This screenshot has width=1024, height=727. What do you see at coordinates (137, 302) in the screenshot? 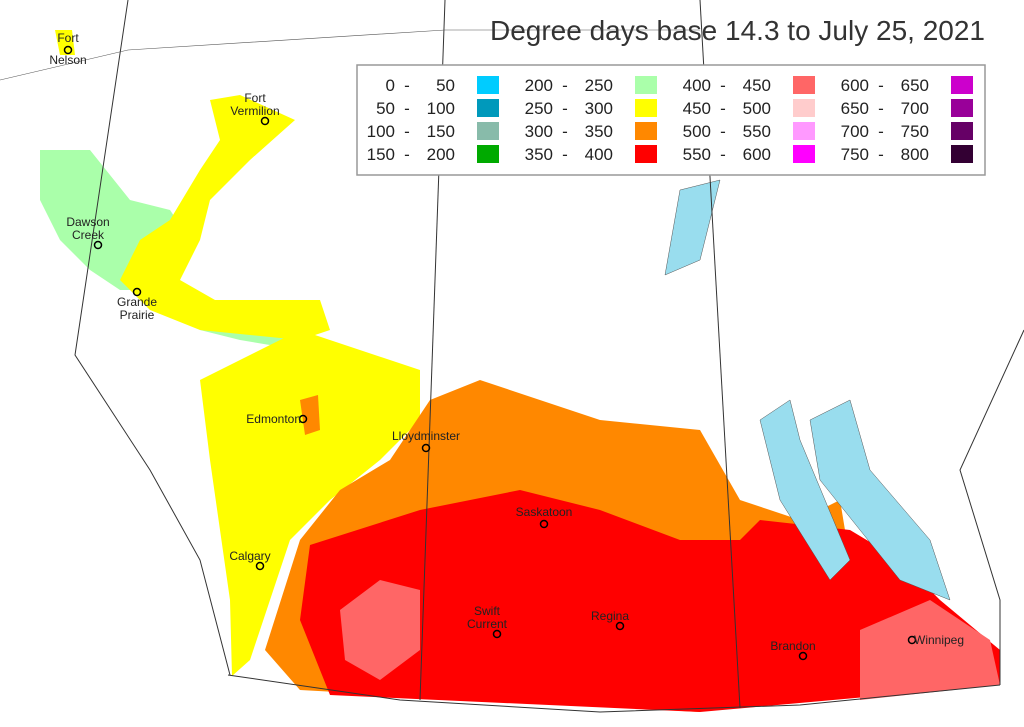
I see `city-label: Grande` at bounding box center [137, 302].